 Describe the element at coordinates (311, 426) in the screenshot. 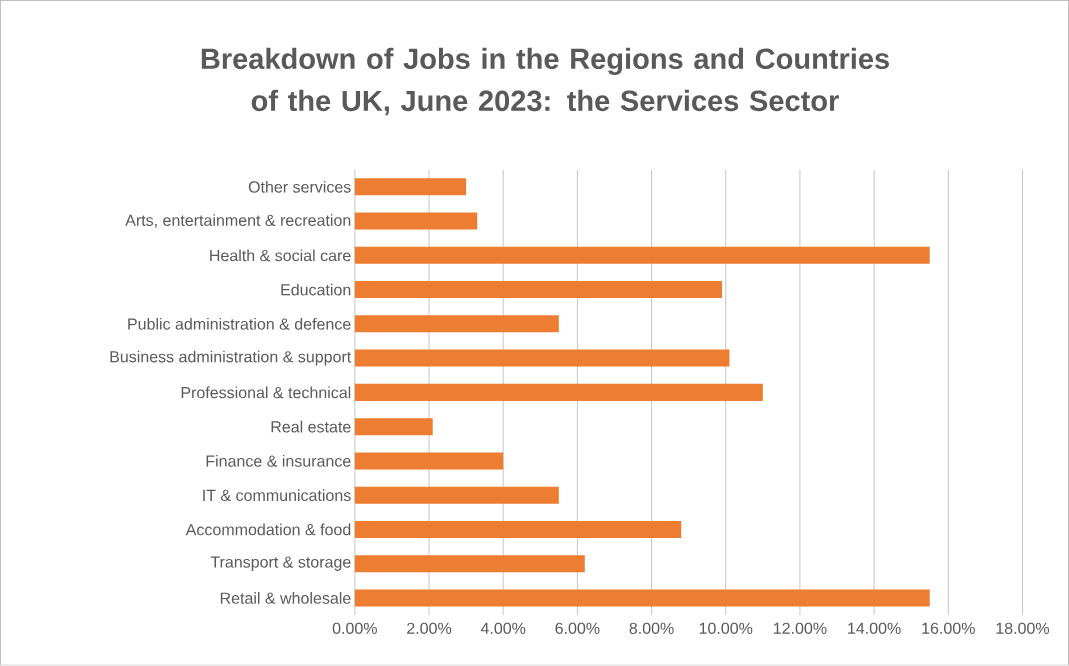

I see `y-tick-label: Real estate` at that location.